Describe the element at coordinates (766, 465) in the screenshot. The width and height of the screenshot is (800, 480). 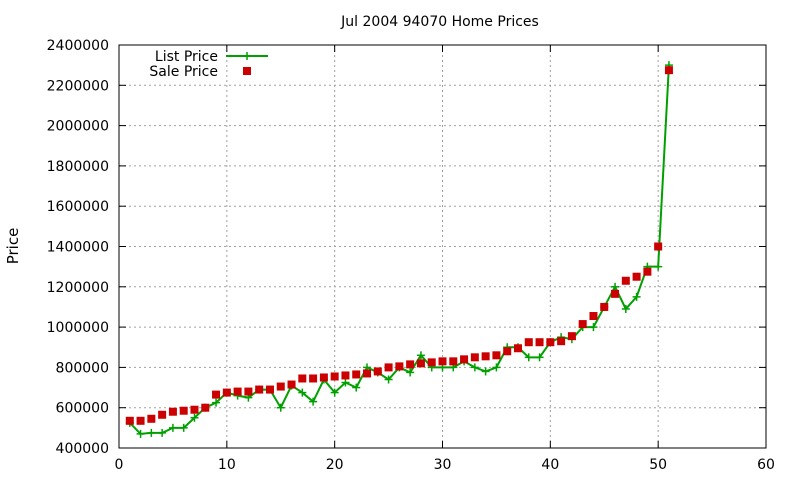
I see `x-tick-label: 60` at that location.